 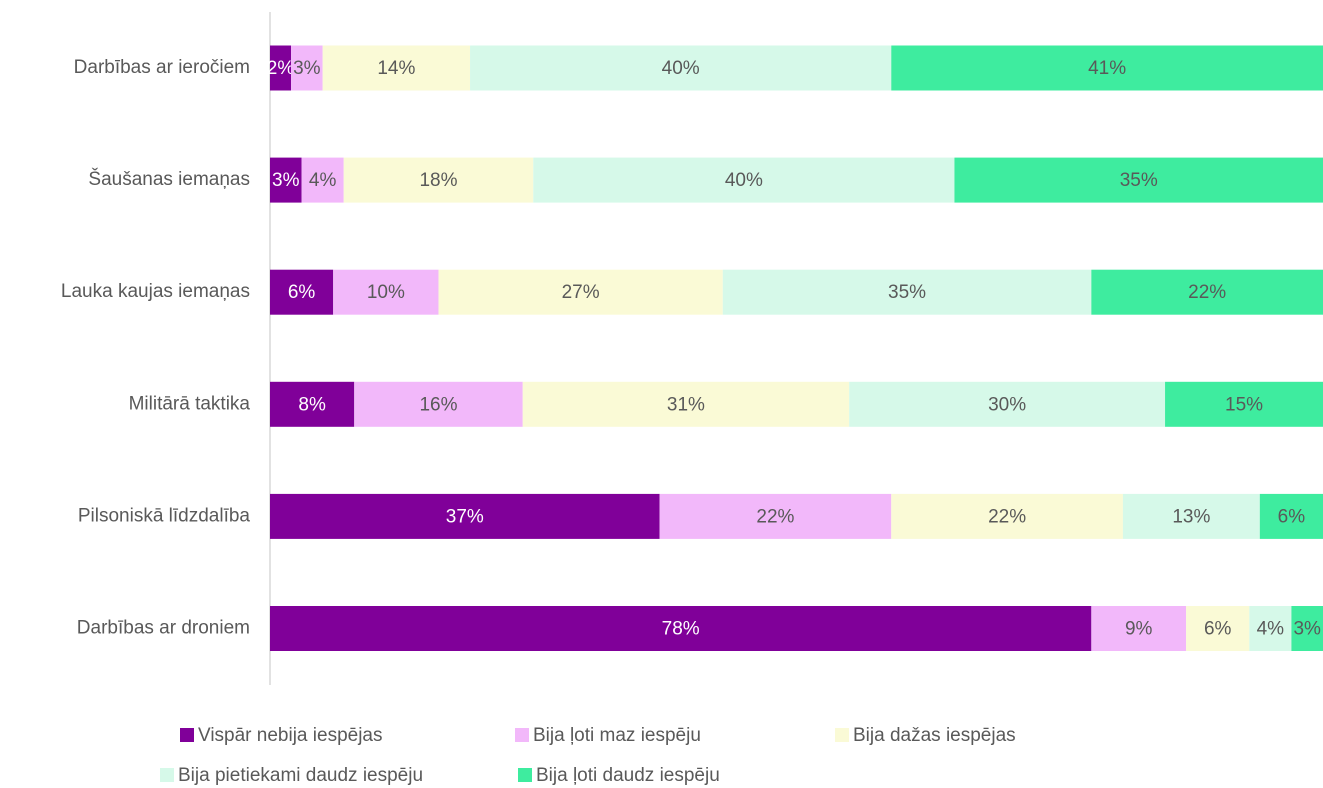 What do you see at coordinates (617, 735) in the screenshot?
I see `legend-label: Bija ļoti maz iespēju` at bounding box center [617, 735].